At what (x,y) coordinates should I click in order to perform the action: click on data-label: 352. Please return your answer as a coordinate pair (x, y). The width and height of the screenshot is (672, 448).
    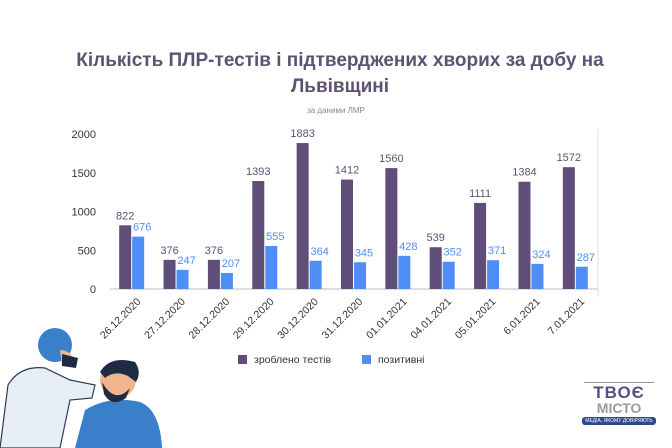
    Looking at the image, I should click on (453, 253).